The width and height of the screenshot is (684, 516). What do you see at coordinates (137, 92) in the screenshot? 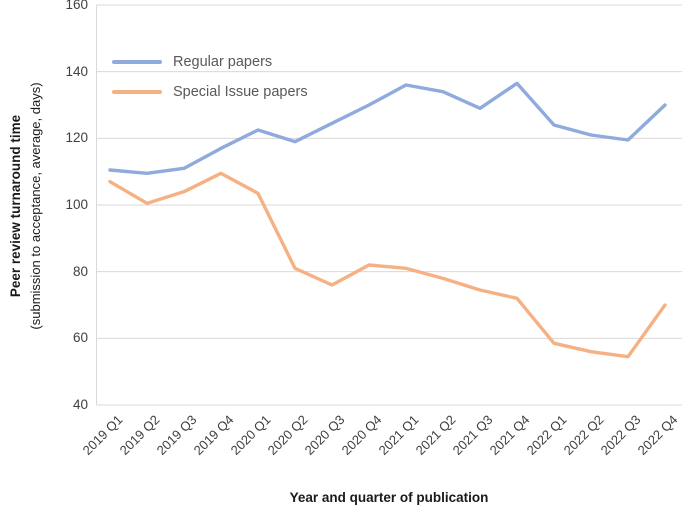
I see `special-issue-papers-line-swatch` at bounding box center [137, 92].